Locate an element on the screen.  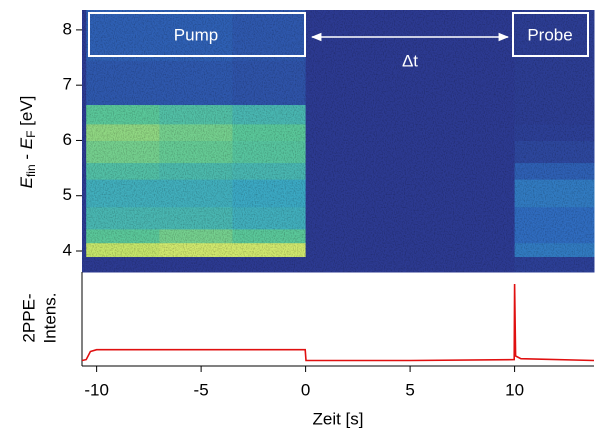
probe-label: Probe is located at coordinates (549, 34).